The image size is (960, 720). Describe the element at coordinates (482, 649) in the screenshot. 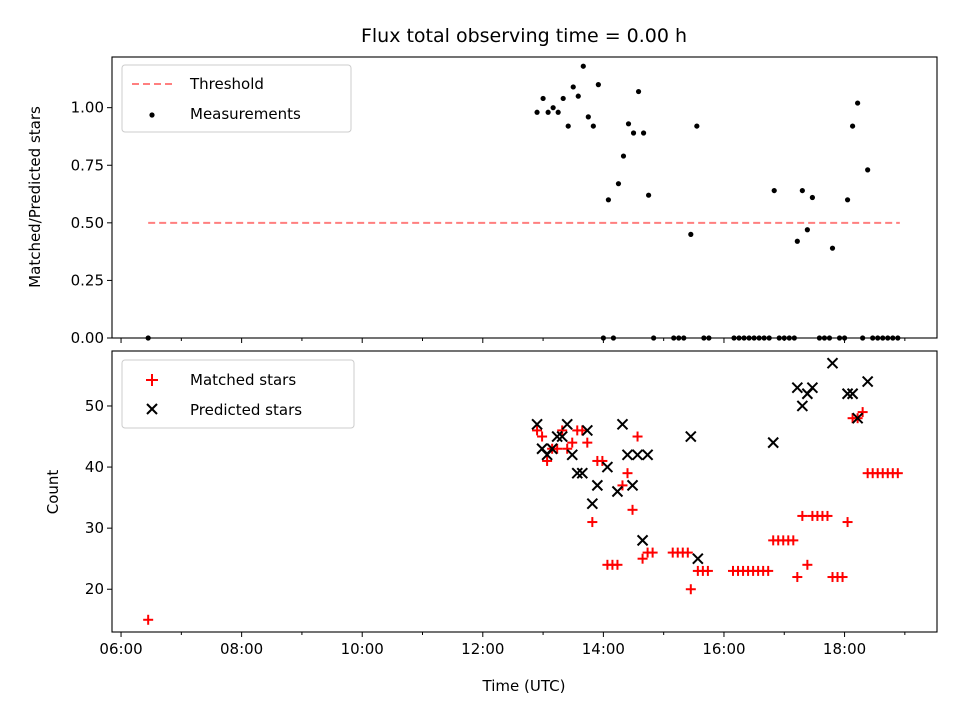

I see `bottom-x-tick-label: 12:00` at that location.